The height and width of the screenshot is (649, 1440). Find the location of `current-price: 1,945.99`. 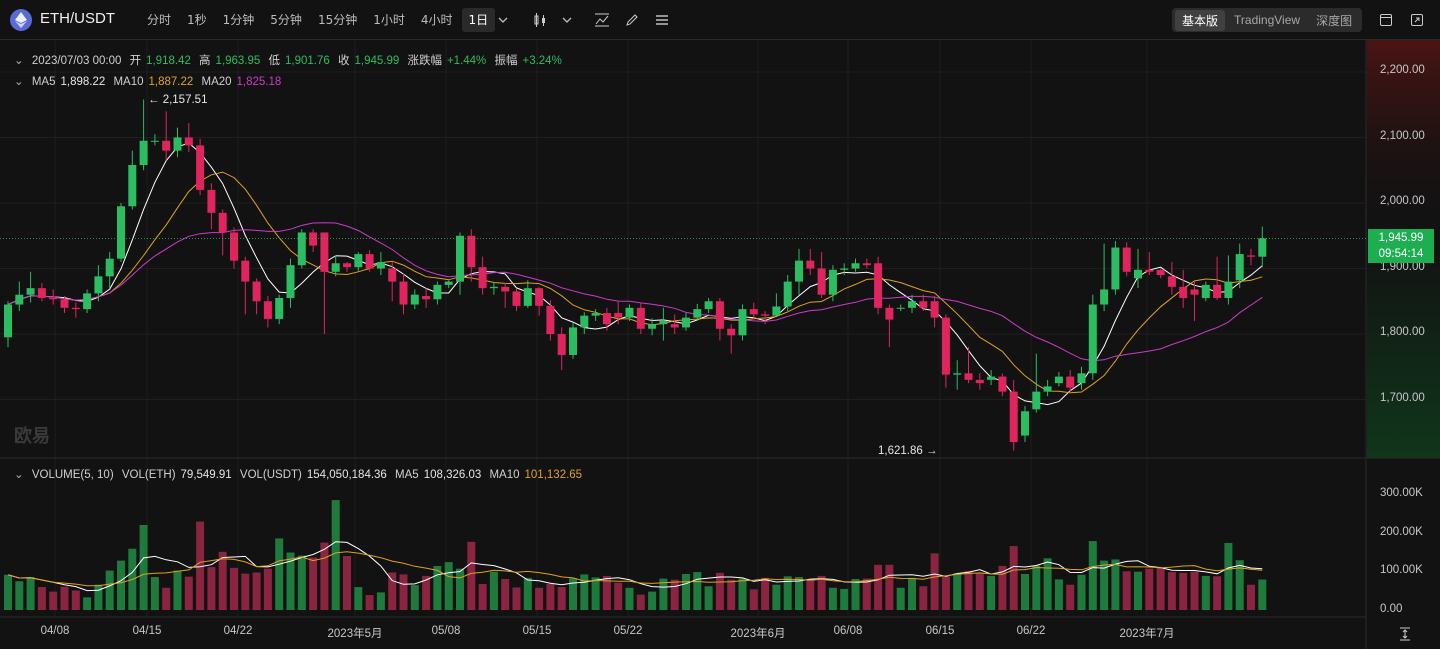

current-price: 1,945.99 is located at coordinates (1401, 238).